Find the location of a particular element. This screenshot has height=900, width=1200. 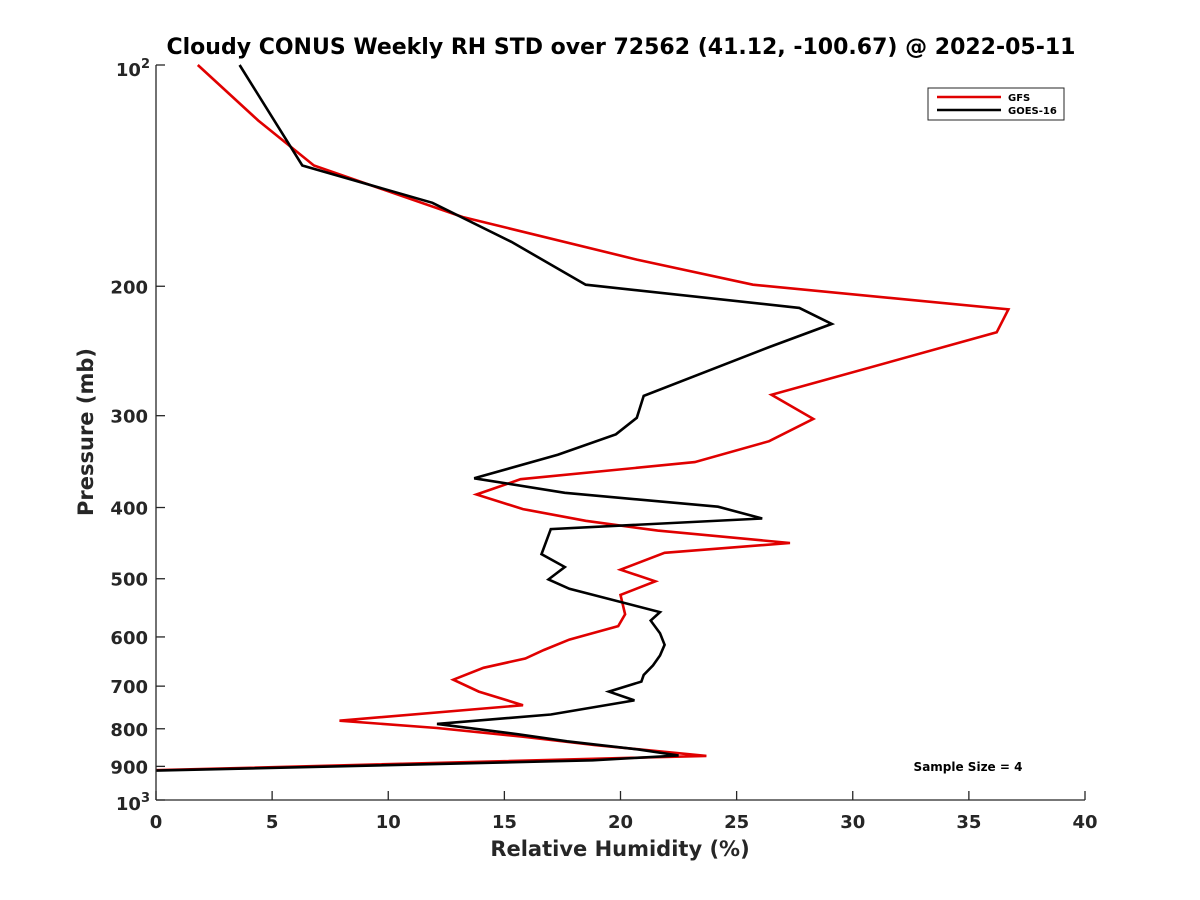

x-ticks: 0 5 10 15 20 25 30 35 40 is located at coordinates (624, 812).